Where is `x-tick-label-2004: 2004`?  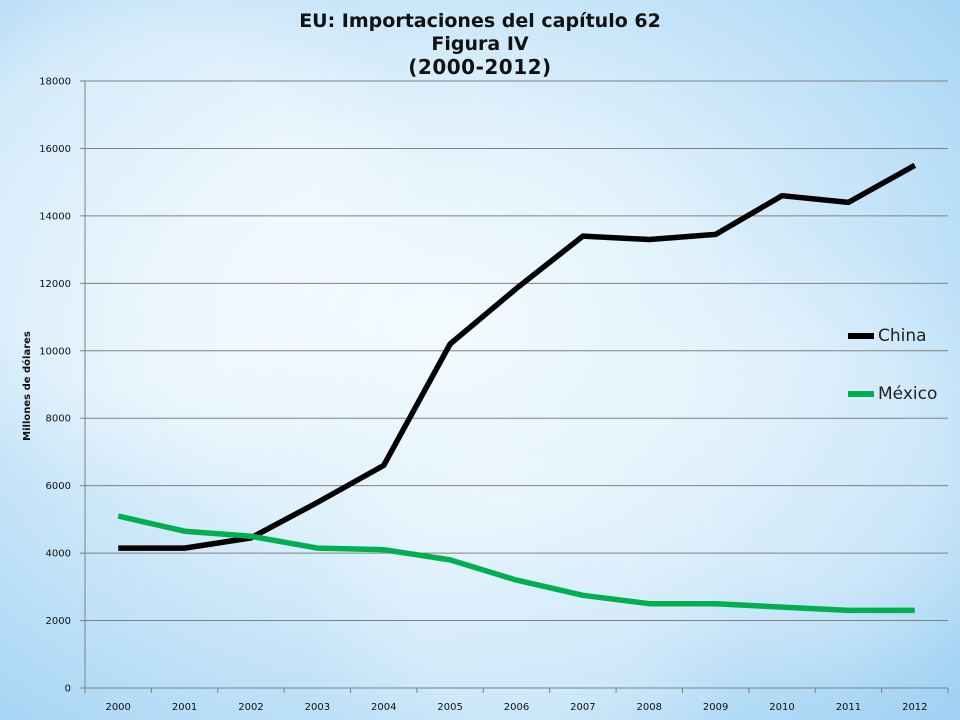 x-tick-label-2004: 2004 is located at coordinates (383, 707).